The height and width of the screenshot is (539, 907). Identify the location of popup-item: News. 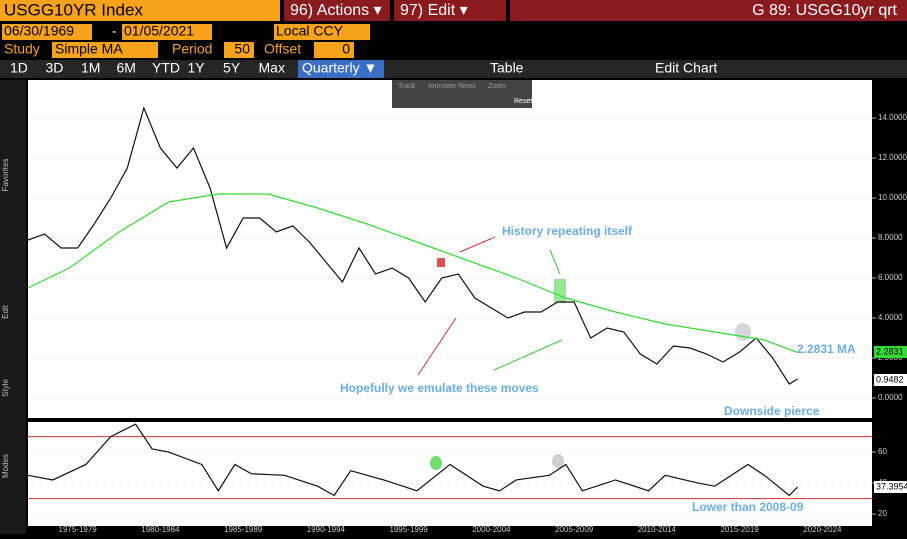
(467, 86).